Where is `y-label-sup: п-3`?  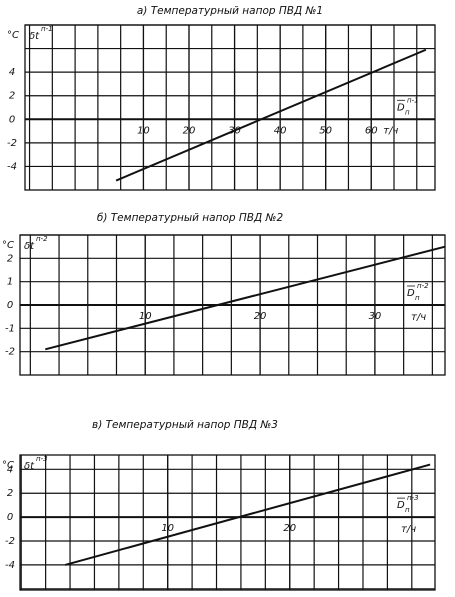
y-label-sup: п-3 is located at coordinates (42, 459).